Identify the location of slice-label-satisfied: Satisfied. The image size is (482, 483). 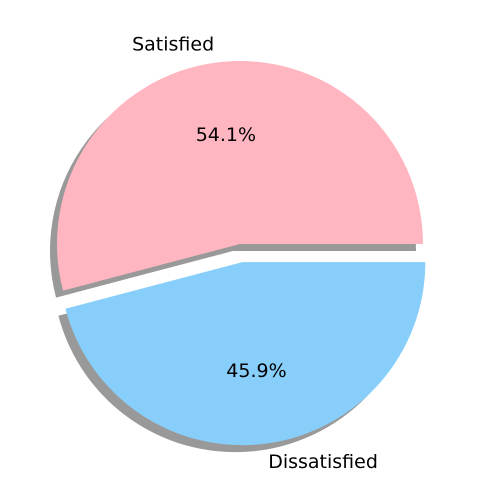
(173, 44).